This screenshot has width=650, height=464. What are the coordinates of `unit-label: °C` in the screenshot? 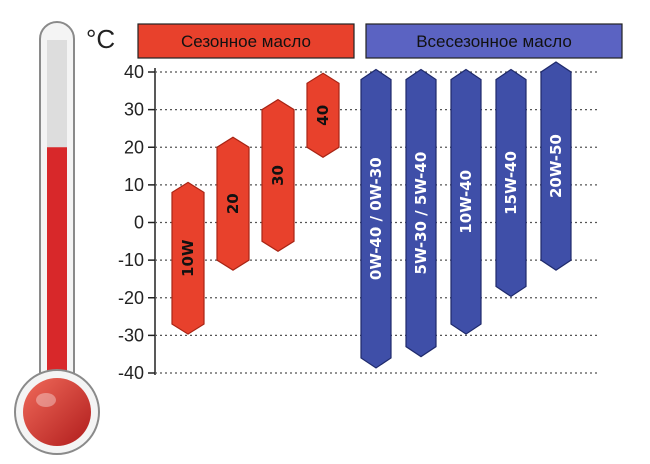 It's located at (100, 39).